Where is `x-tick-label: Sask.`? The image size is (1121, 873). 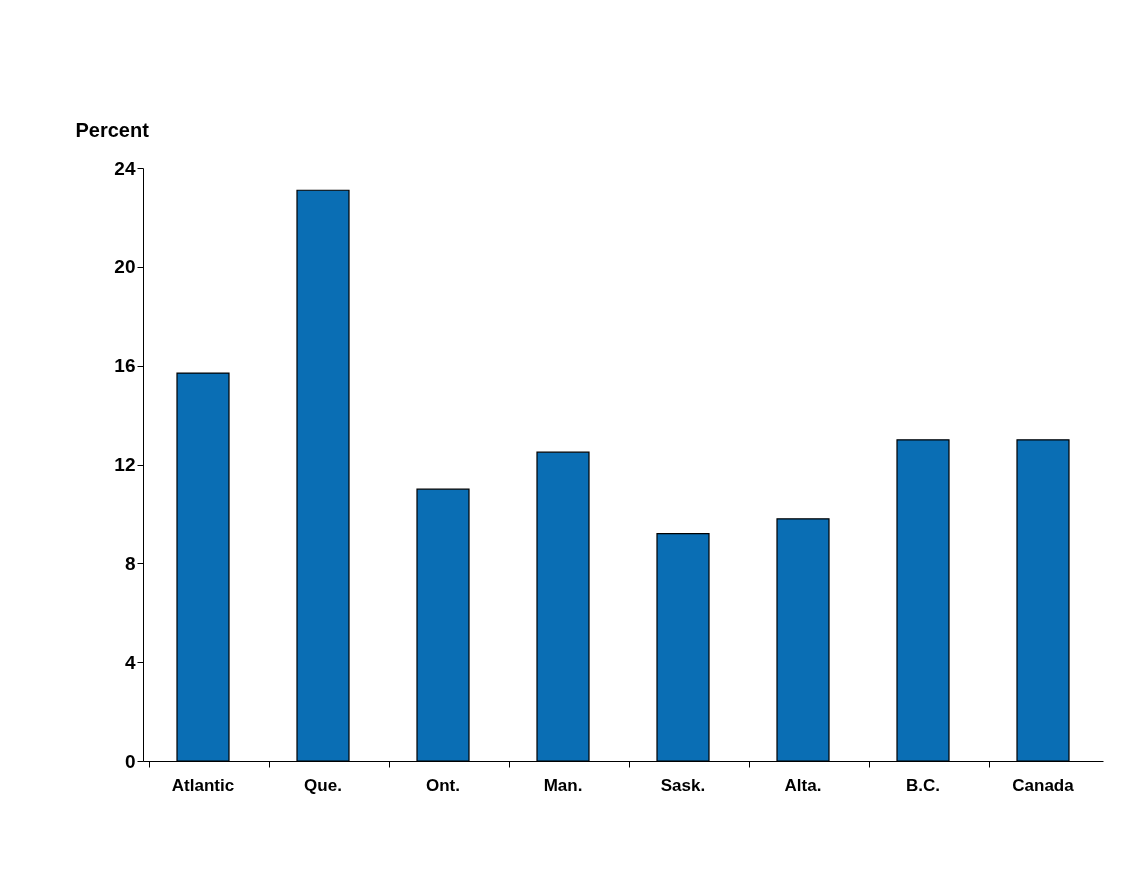 x-tick-label: Sask. is located at coordinates (683, 785).